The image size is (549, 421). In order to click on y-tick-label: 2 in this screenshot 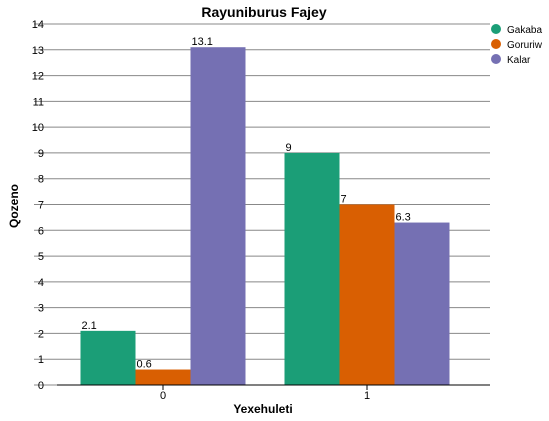, I will do `click(41, 334)`.